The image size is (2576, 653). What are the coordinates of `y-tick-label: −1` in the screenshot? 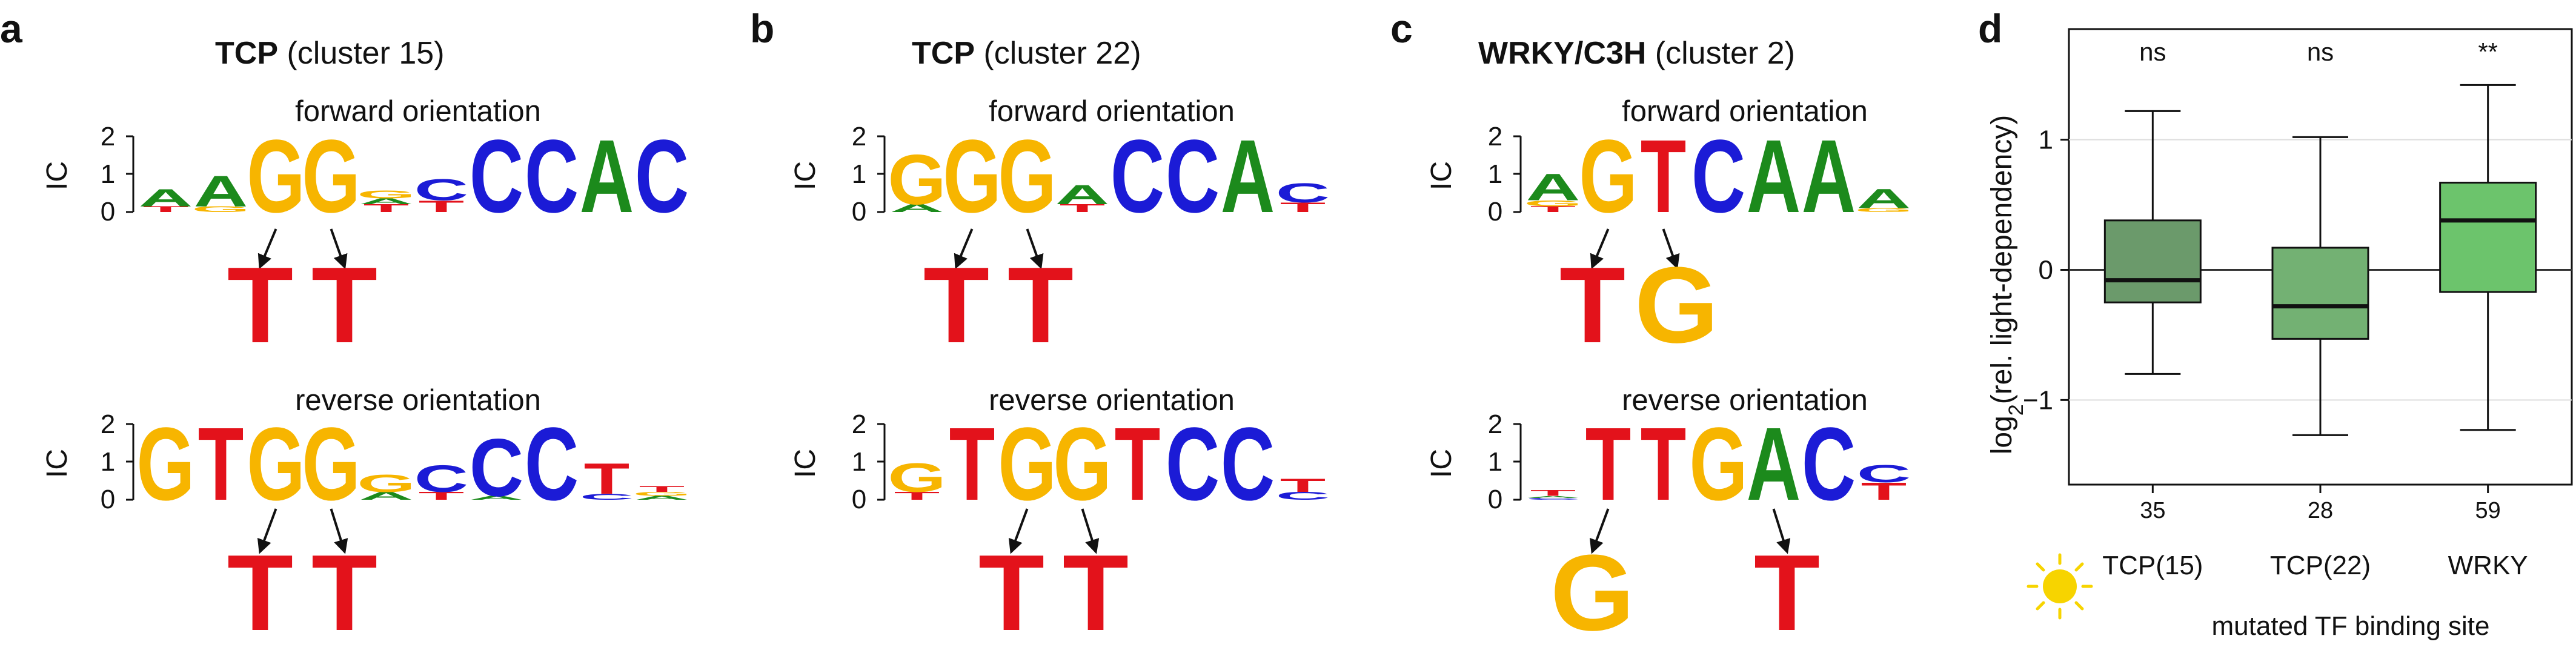 It's located at (2038, 400).